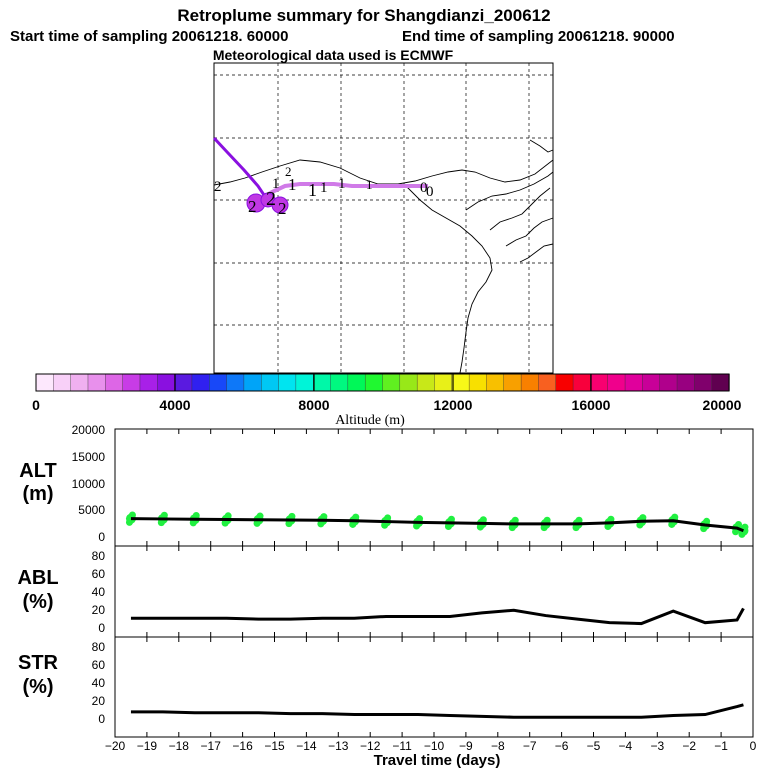 The height and width of the screenshot is (768, 768). Describe the element at coordinates (37, 602) in the screenshot. I see `abl-axis-unit: (%)` at that location.